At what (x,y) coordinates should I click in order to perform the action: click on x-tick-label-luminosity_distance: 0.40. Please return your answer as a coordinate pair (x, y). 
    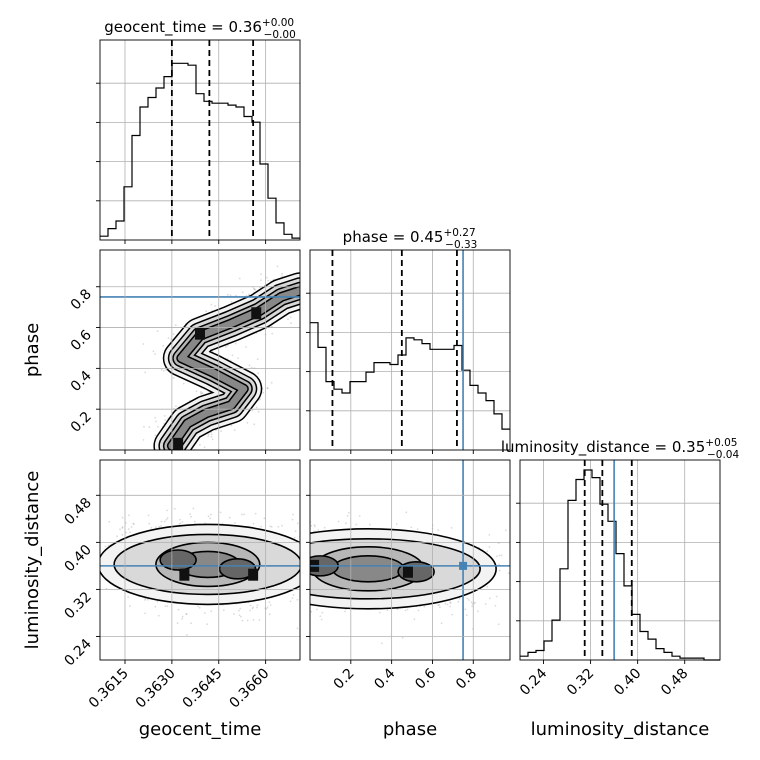
    Looking at the image, I should click on (627, 682).